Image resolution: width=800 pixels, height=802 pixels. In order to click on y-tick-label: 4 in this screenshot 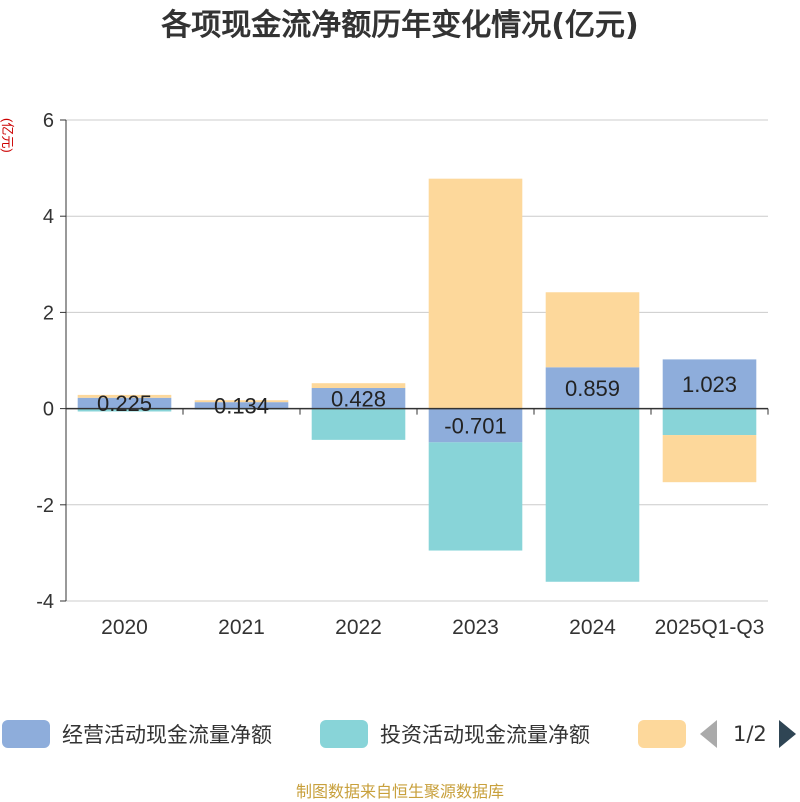, I will do `click(48, 217)`.